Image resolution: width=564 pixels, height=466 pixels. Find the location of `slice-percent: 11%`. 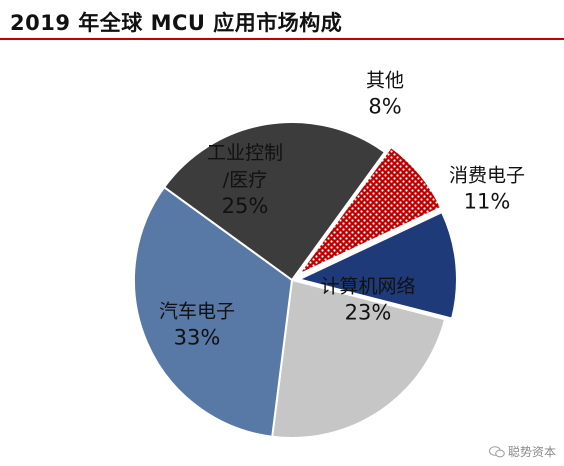

slice-percent: 11% is located at coordinates (487, 202).